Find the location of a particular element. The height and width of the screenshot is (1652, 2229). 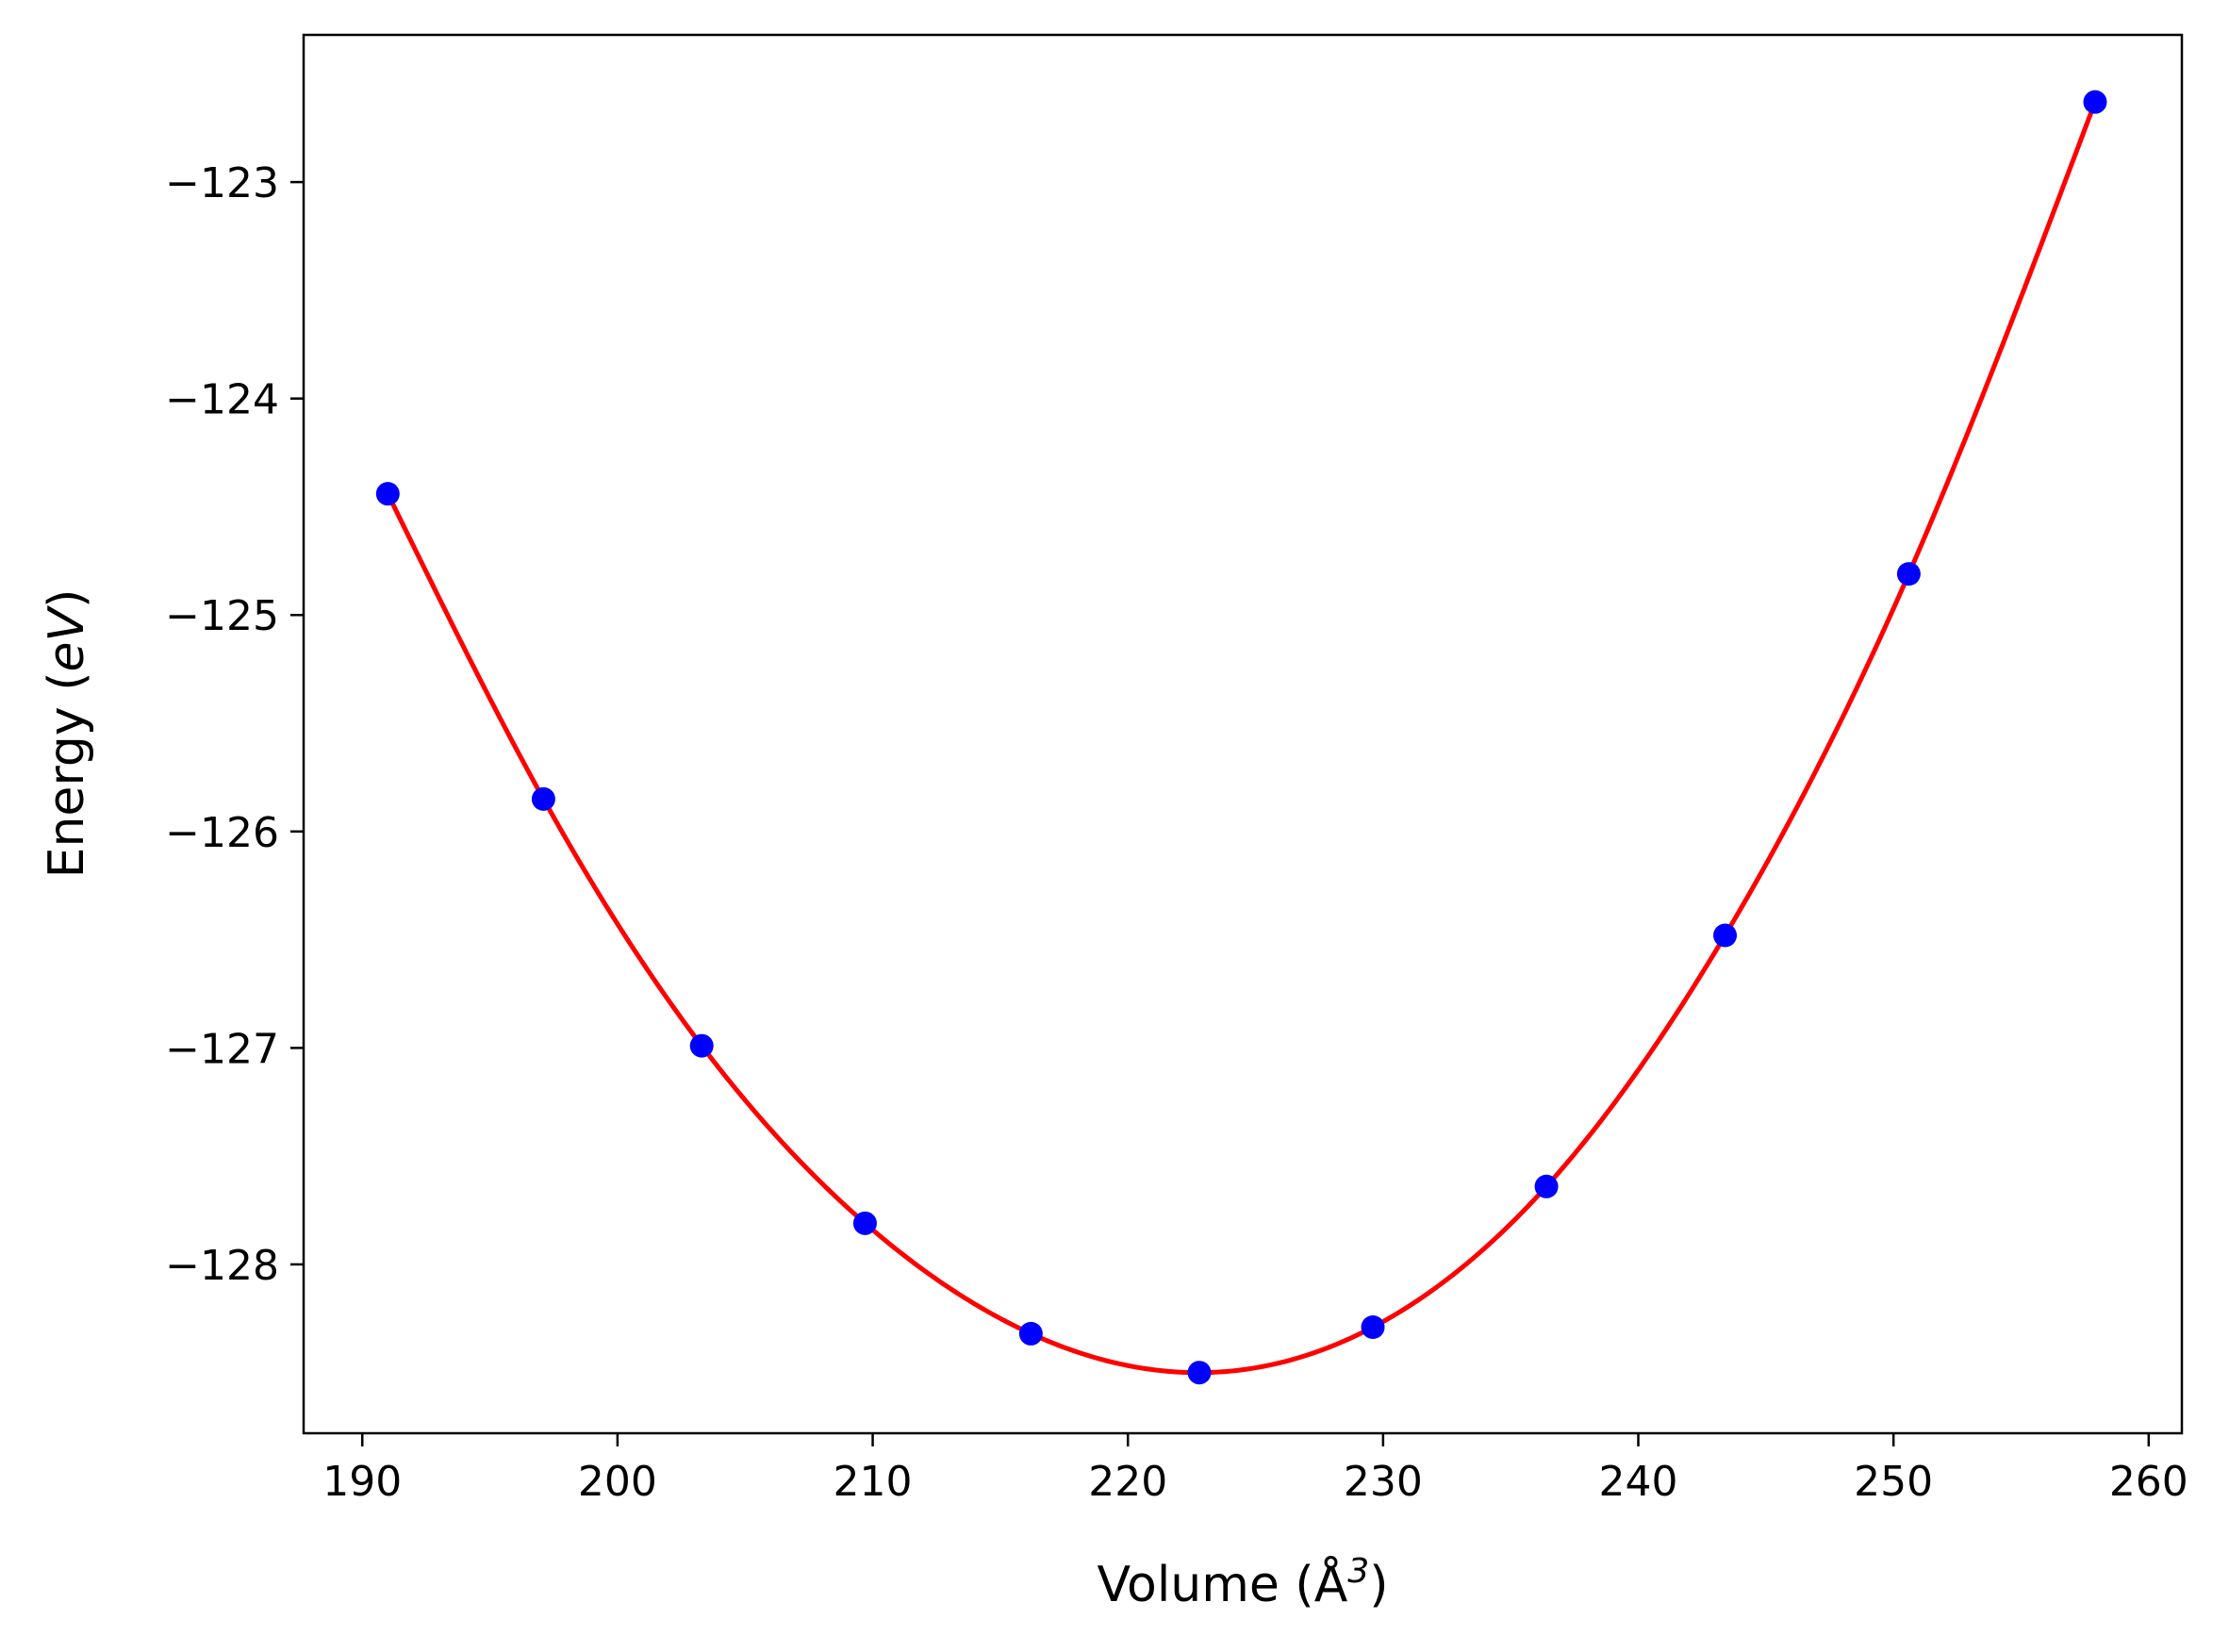

x-tick-label: 250 is located at coordinates (1893, 1482).